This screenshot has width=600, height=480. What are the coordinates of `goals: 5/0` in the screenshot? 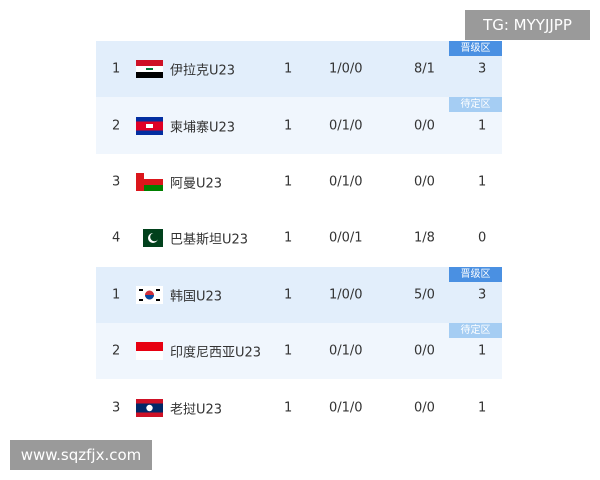 It's located at (424, 295).